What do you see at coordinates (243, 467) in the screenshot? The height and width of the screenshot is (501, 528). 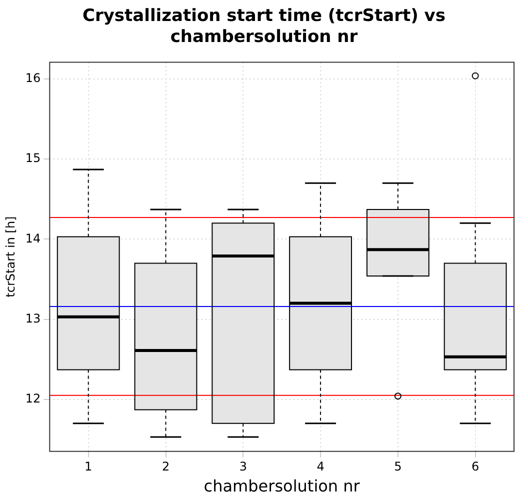 I see `x-tick-label: 3` at bounding box center [243, 467].